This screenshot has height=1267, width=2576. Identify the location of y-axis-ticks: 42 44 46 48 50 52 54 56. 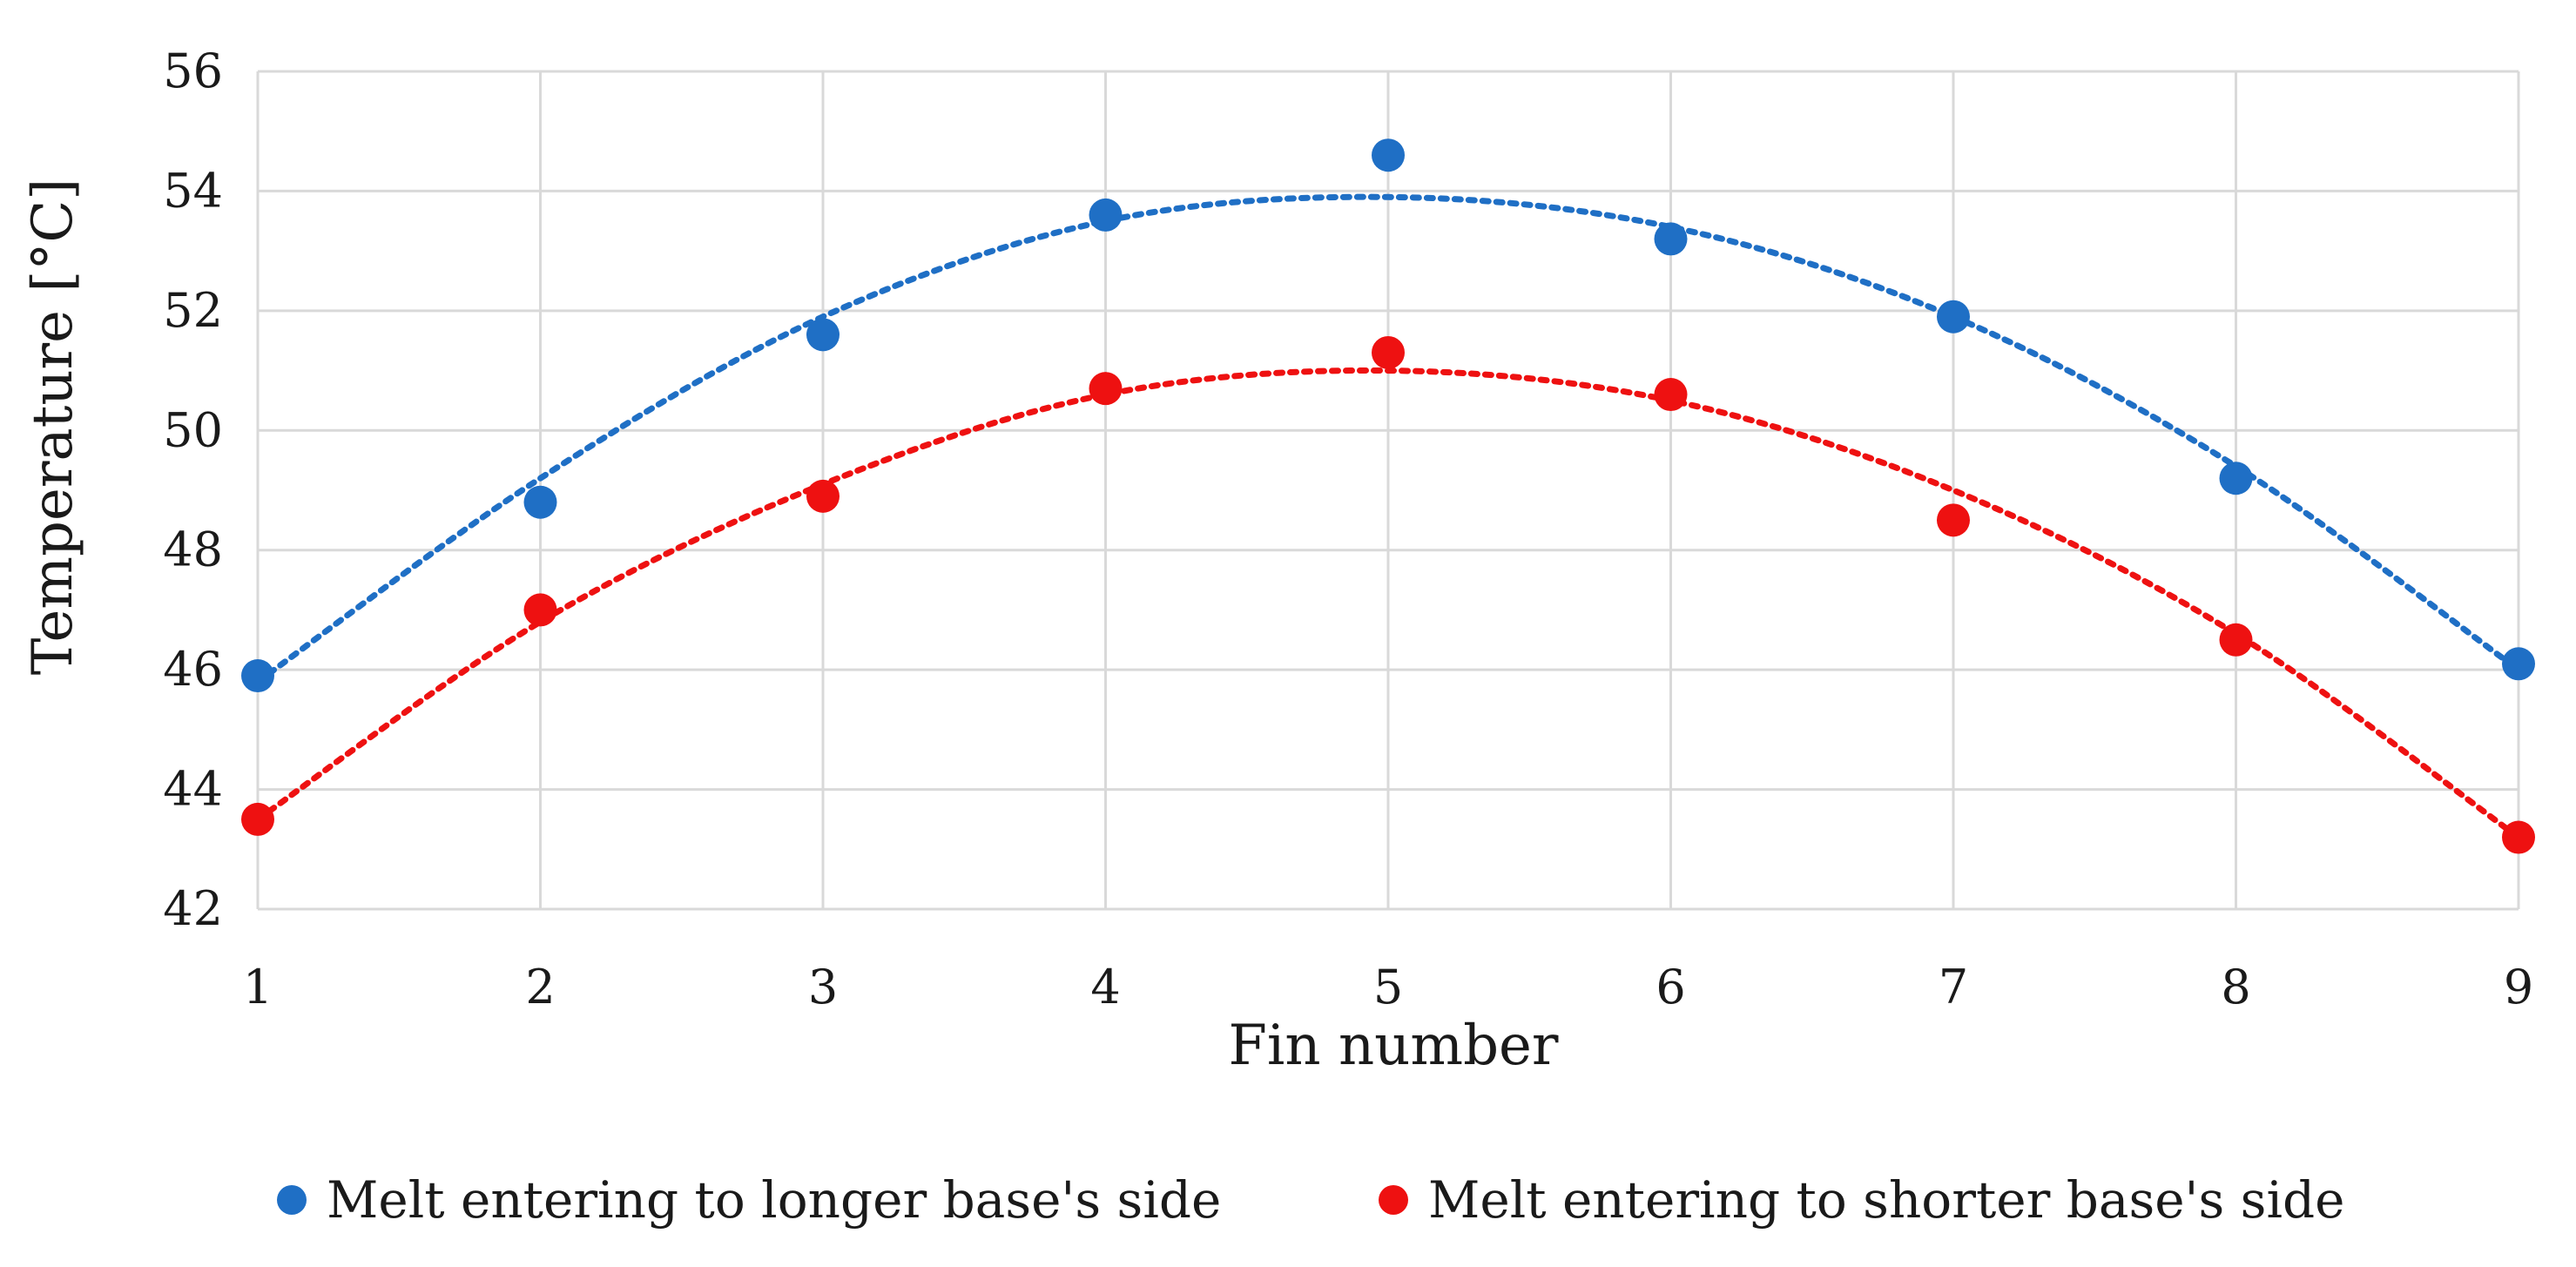
(193, 490).